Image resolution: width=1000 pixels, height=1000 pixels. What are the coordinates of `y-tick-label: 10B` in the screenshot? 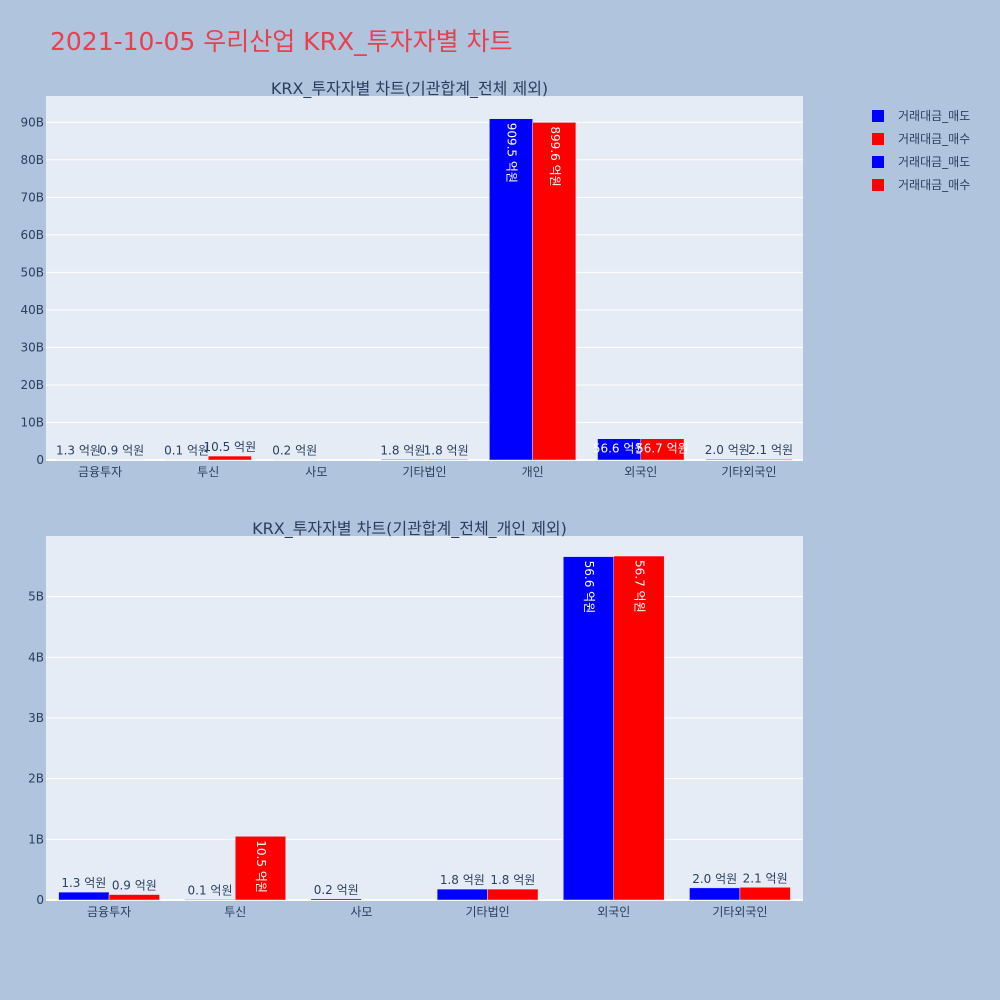 It's located at (32, 422).